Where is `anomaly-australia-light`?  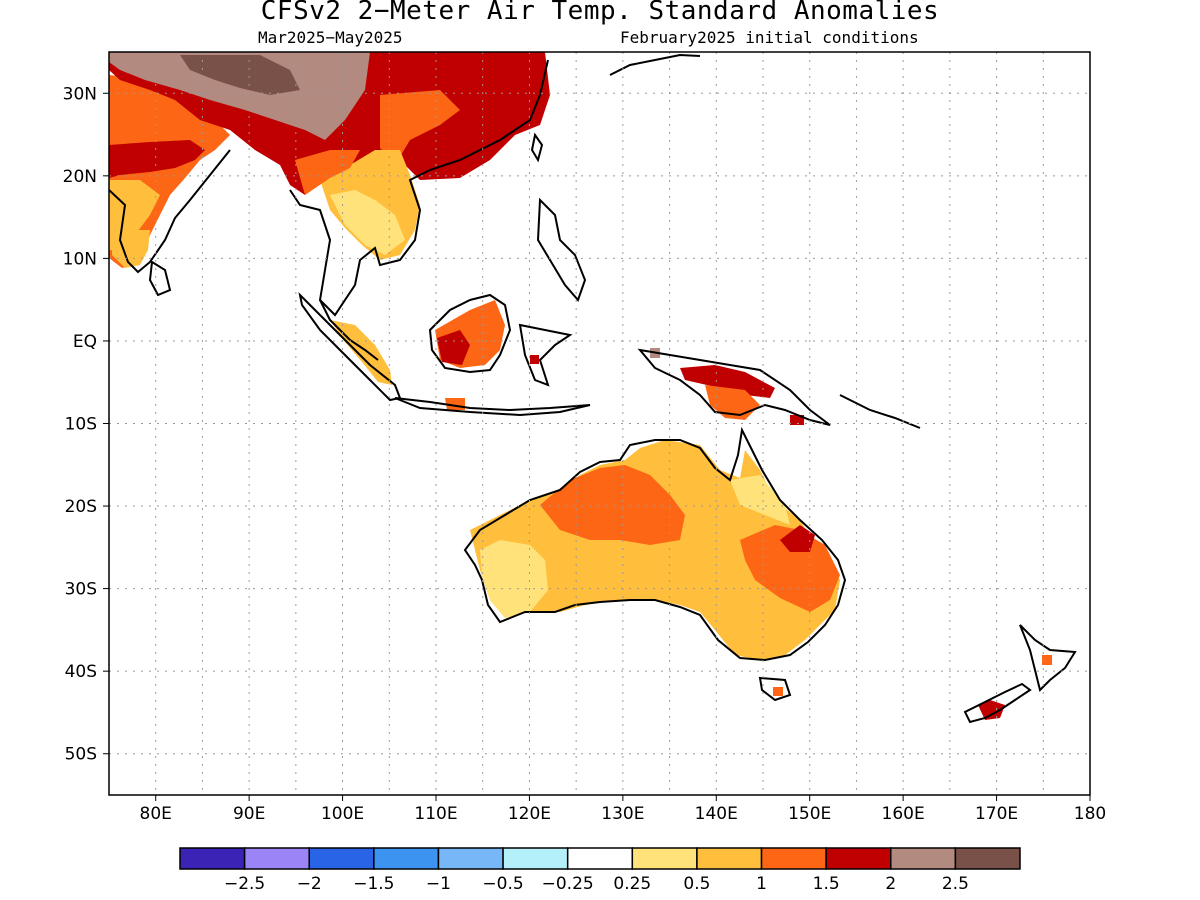
anomaly-australia-light is located at coordinates (514, 579).